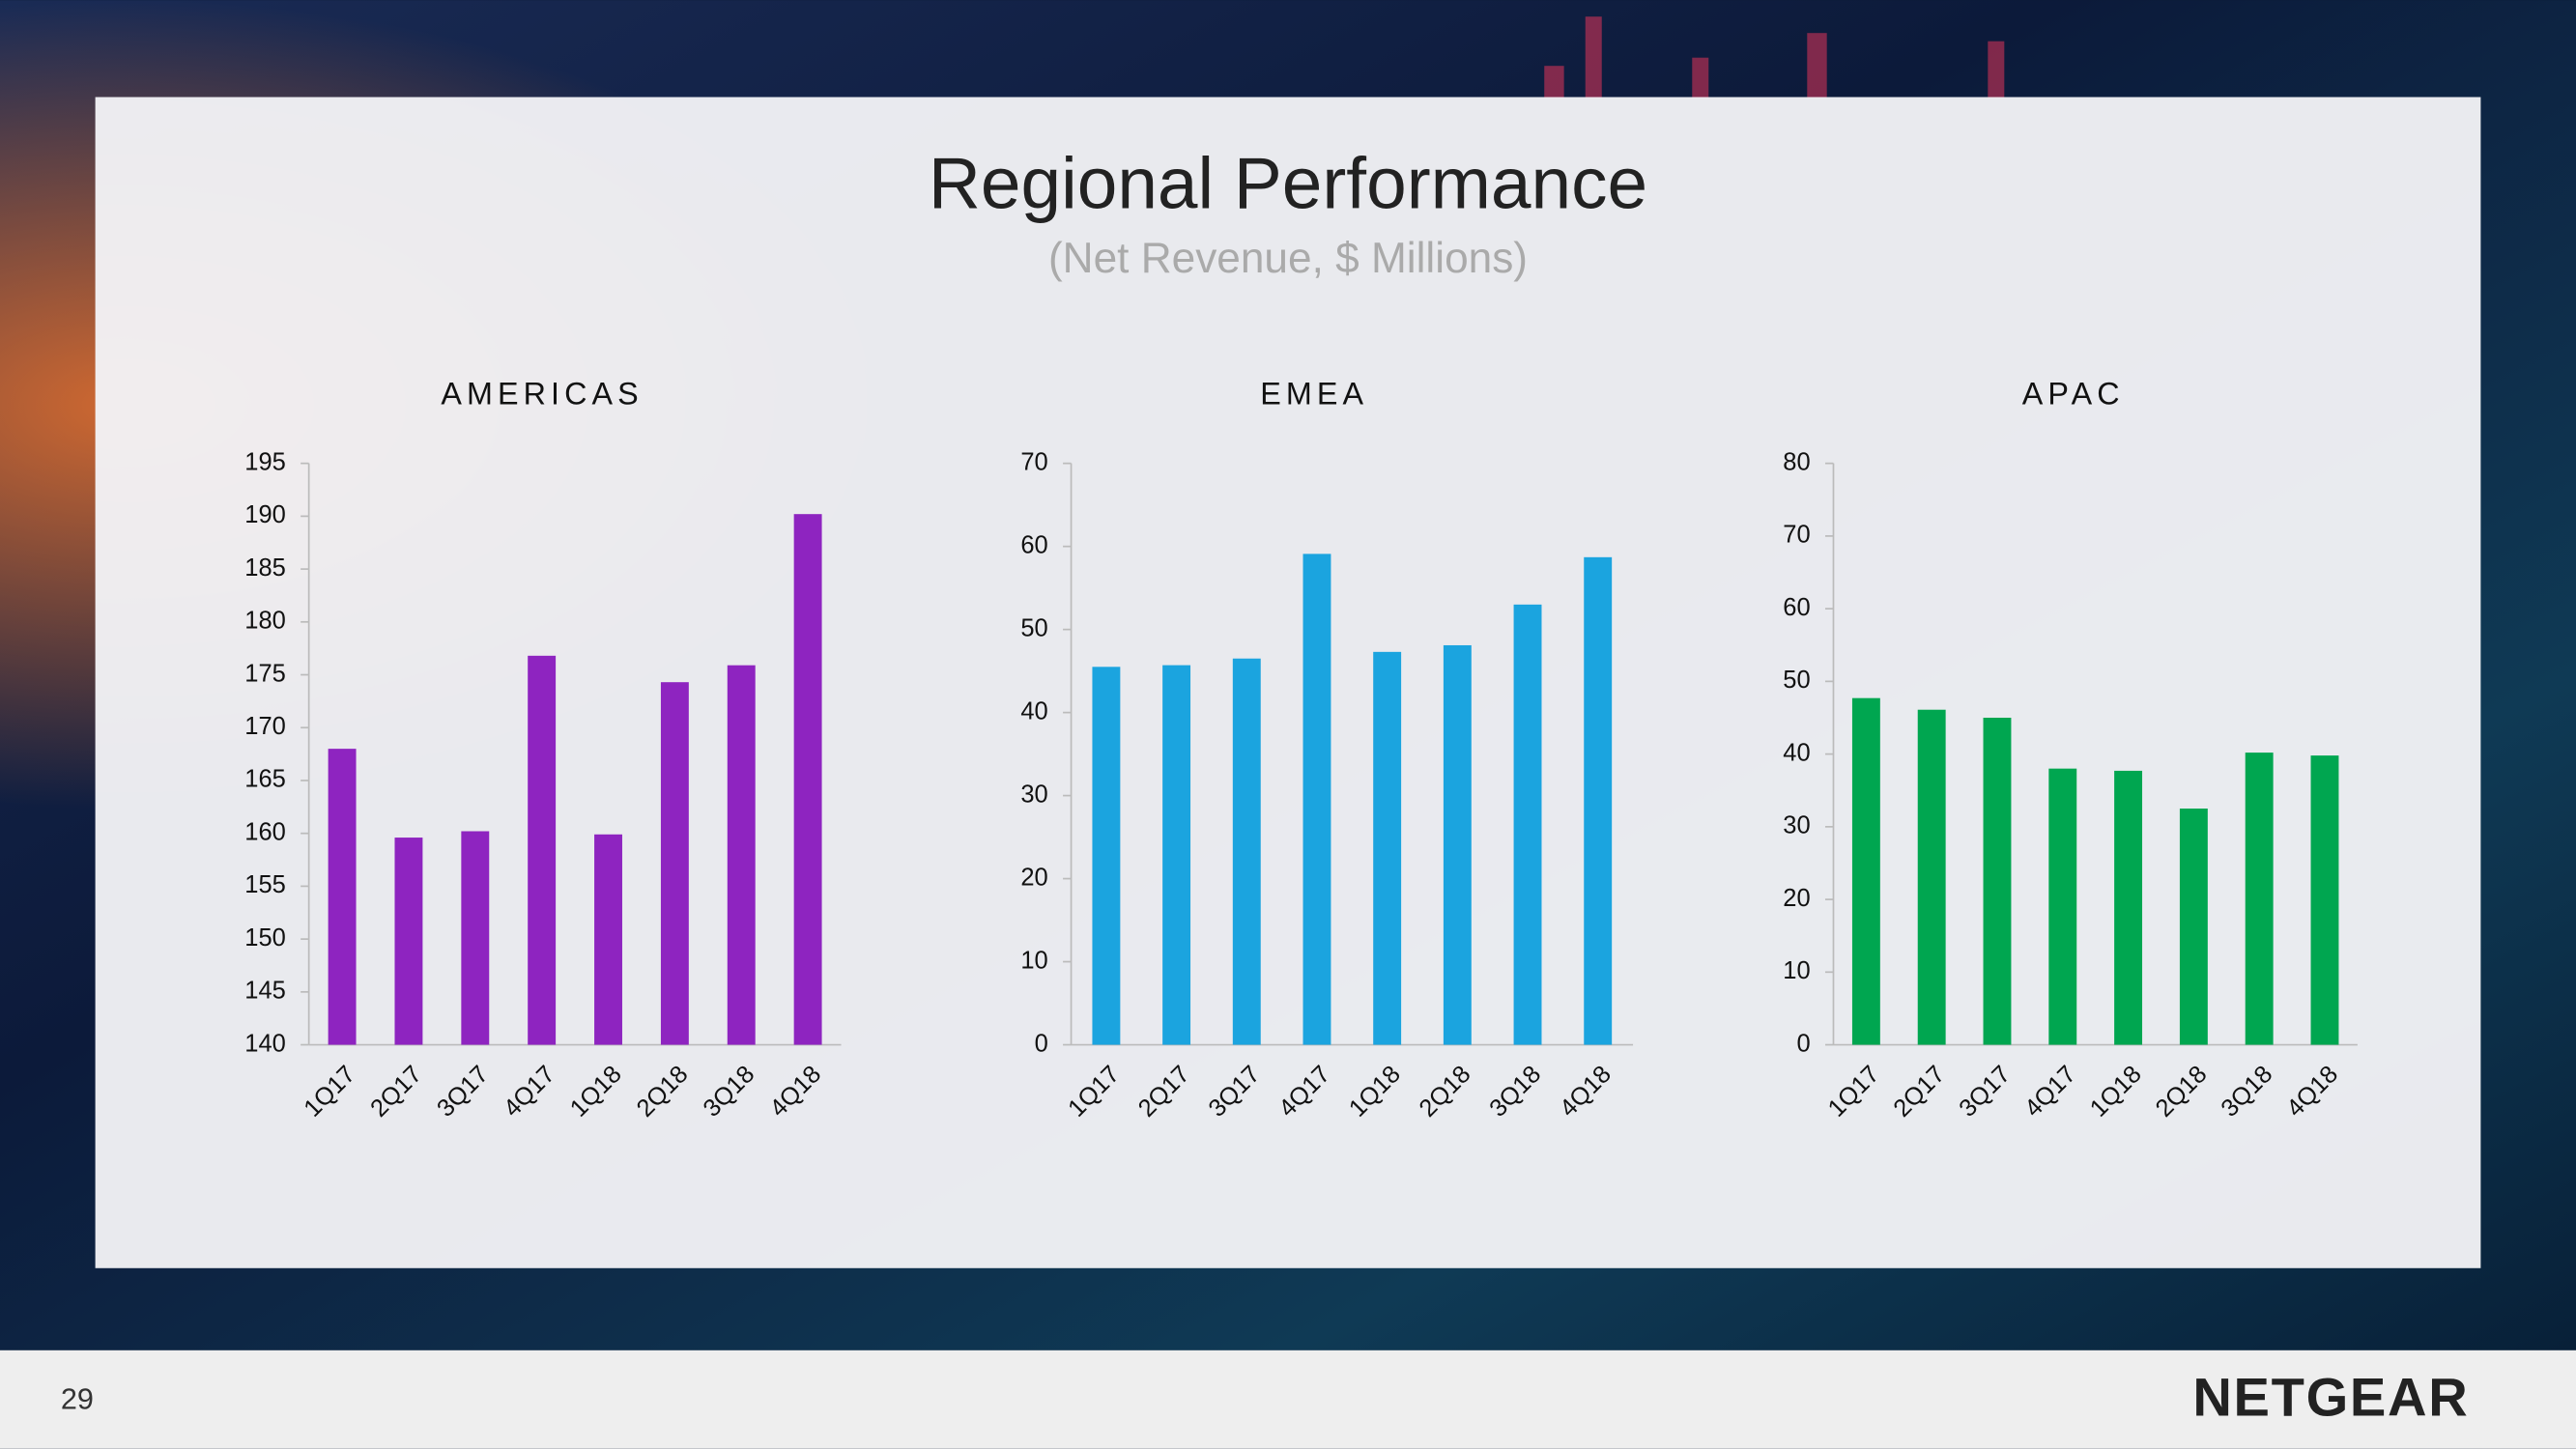 The height and width of the screenshot is (1449, 2576). I want to click on logo: NETGEAR, so click(2331, 1396).